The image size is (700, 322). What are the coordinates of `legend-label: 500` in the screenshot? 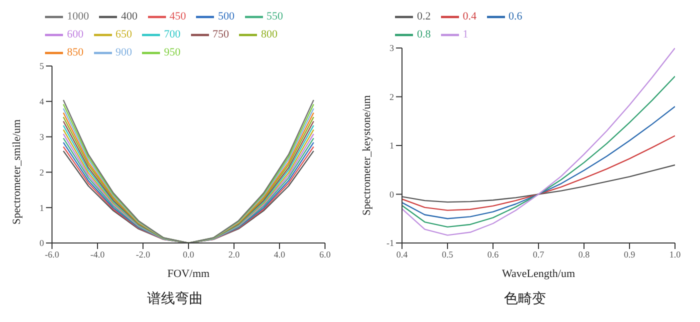 It's located at (226, 16).